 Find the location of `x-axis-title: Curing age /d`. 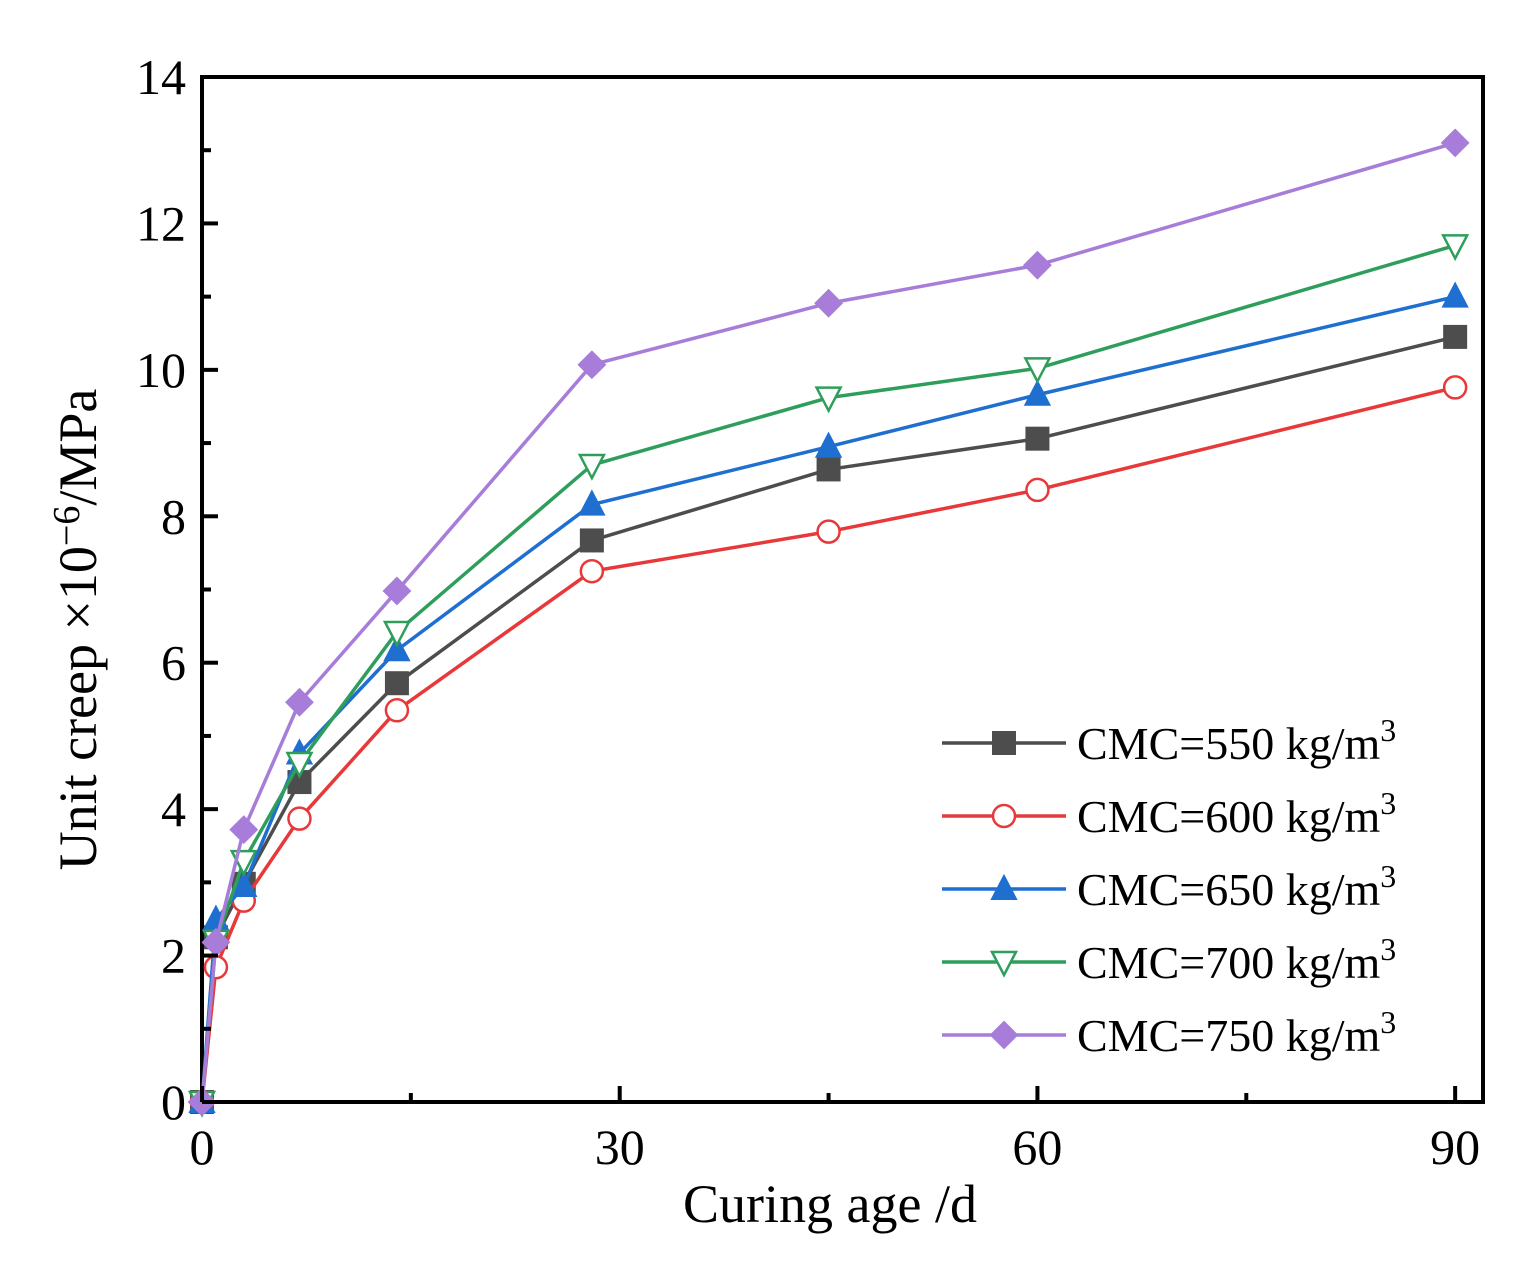

x-axis-title: Curing age /d is located at coordinates (830, 1204).